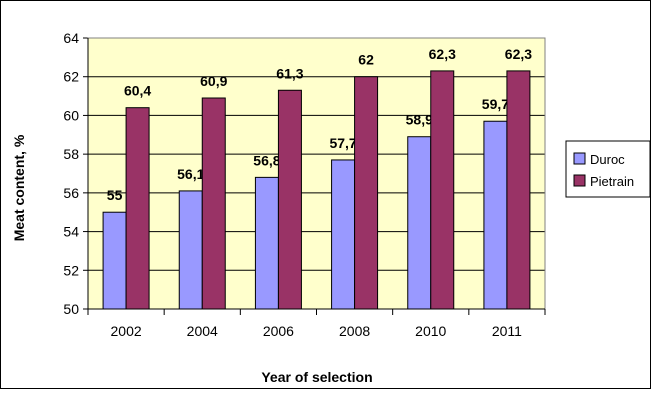 The height and width of the screenshot is (394, 651). What do you see at coordinates (419, 120) in the screenshot?
I see `data-label-duroc: 58,9` at bounding box center [419, 120].